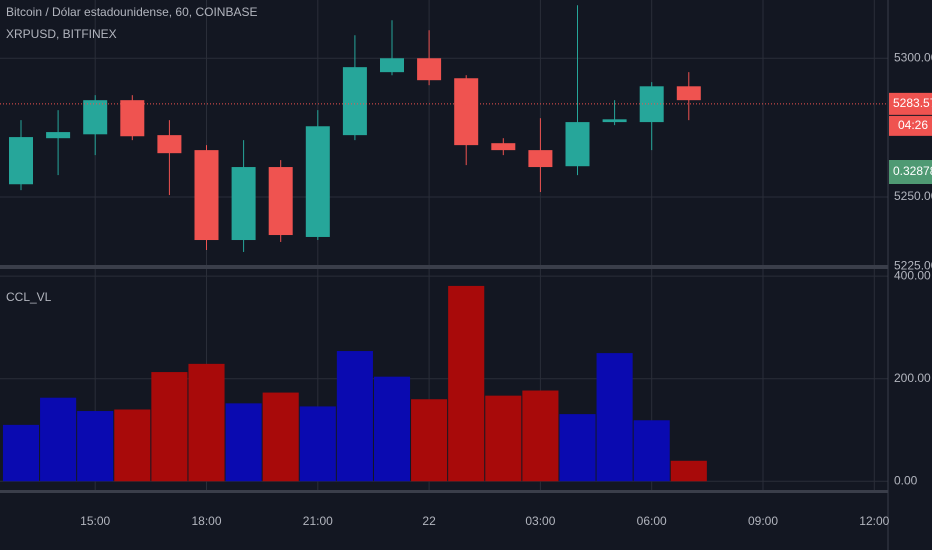 The height and width of the screenshot is (550, 932). I want to click on x-tick-label: 22, so click(429, 521).